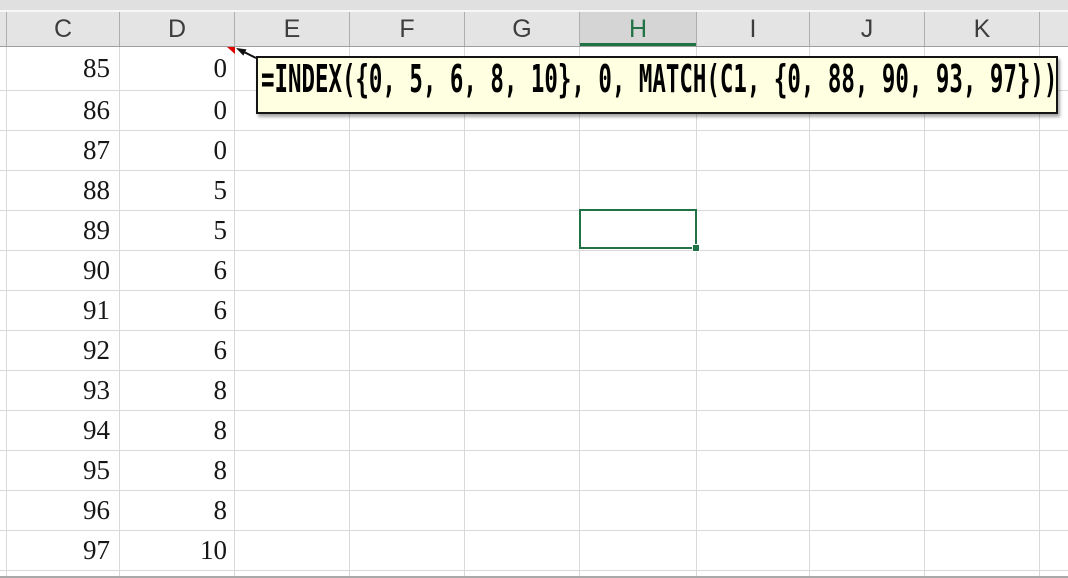 This screenshot has height=578, width=1068. Describe the element at coordinates (639, 230) in the screenshot. I see `selected-cell` at that location.